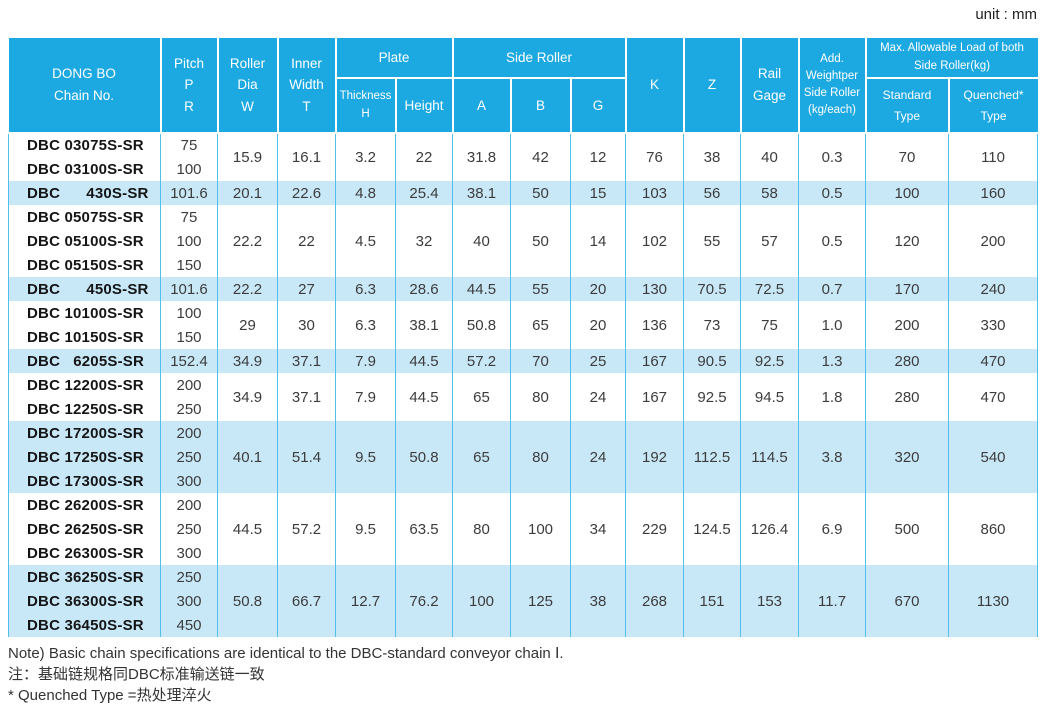 The width and height of the screenshot is (1045, 707). Describe the element at coordinates (365, 361) in the screenshot. I see `value-cell-plate_thickness_h: 7.9` at that location.